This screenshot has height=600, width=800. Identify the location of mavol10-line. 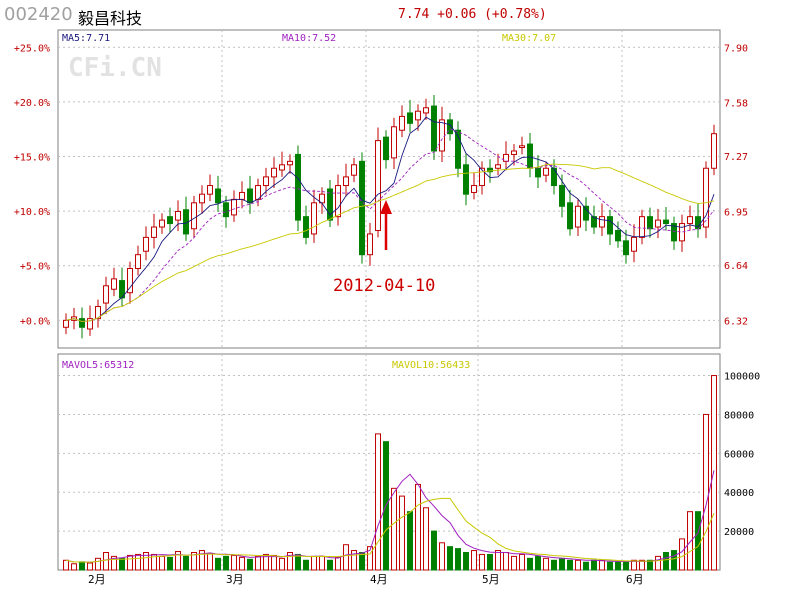
(390, 530).